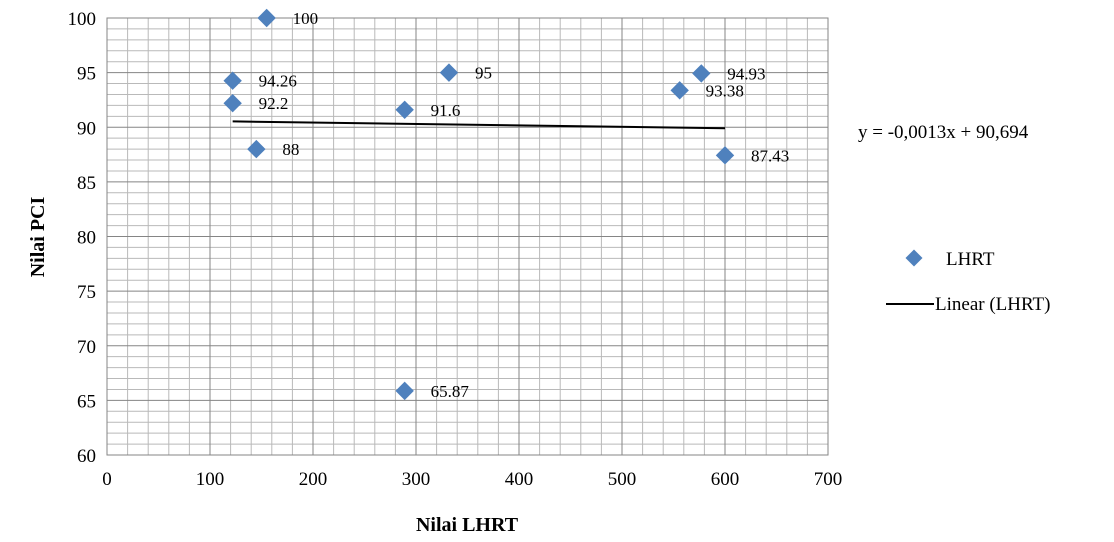 This screenshot has height=542, width=1114. I want to click on data-label: 95, so click(483, 73).